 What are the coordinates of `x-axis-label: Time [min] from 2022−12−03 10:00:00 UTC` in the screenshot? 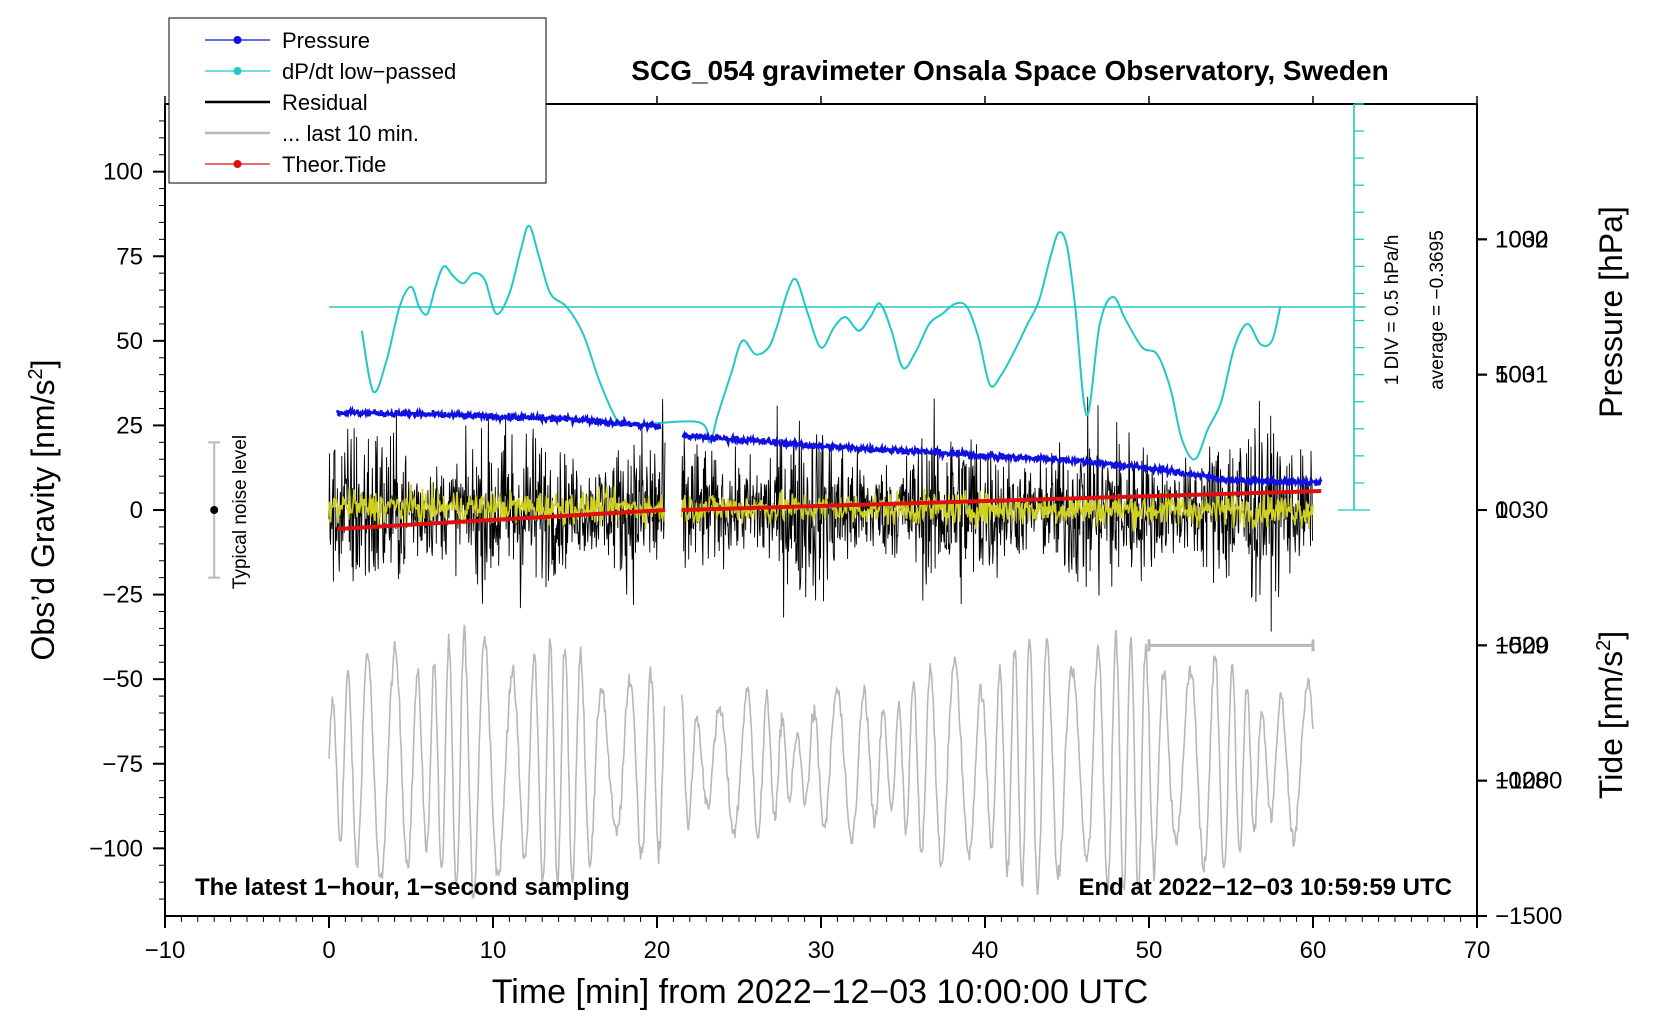 It's located at (820, 992).